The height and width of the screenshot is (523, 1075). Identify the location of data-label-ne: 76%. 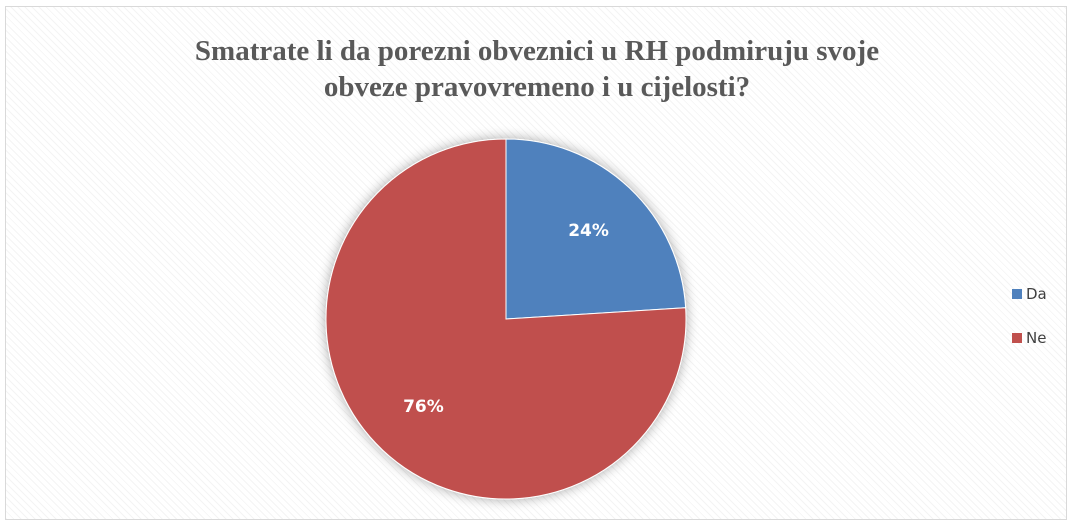
(423, 407).